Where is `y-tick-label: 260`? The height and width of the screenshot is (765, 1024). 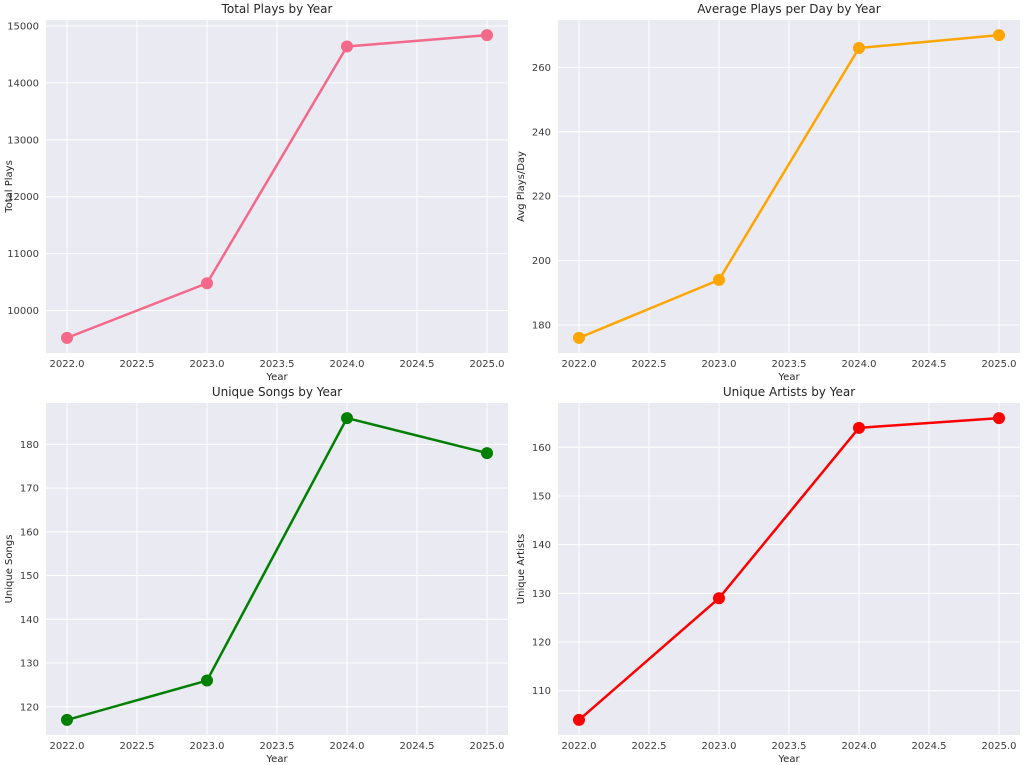
y-tick-label: 260 is located at coordinates (541, 68).